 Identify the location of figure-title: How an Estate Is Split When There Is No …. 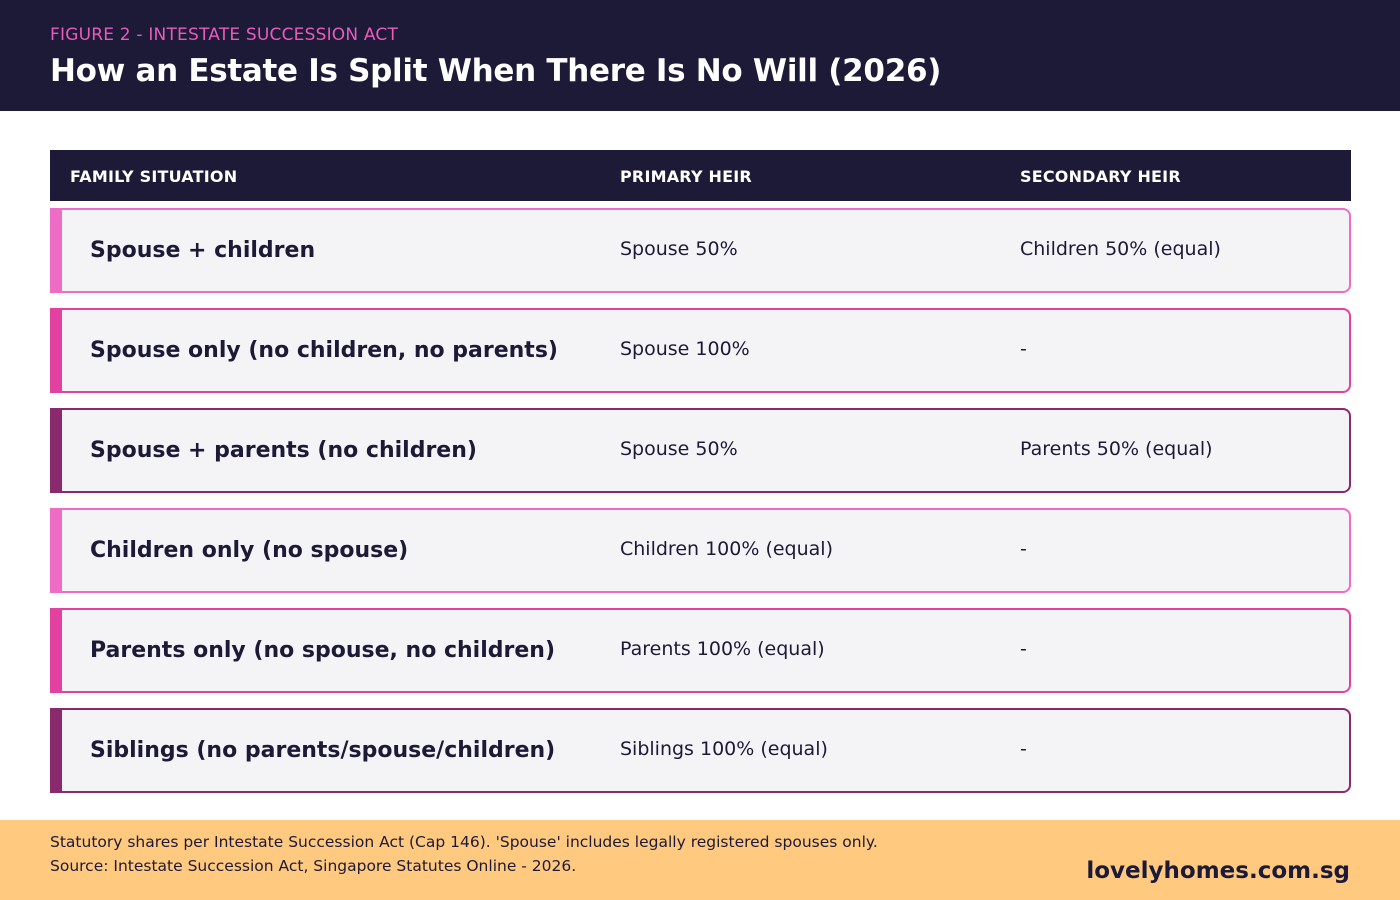
(496, 71).